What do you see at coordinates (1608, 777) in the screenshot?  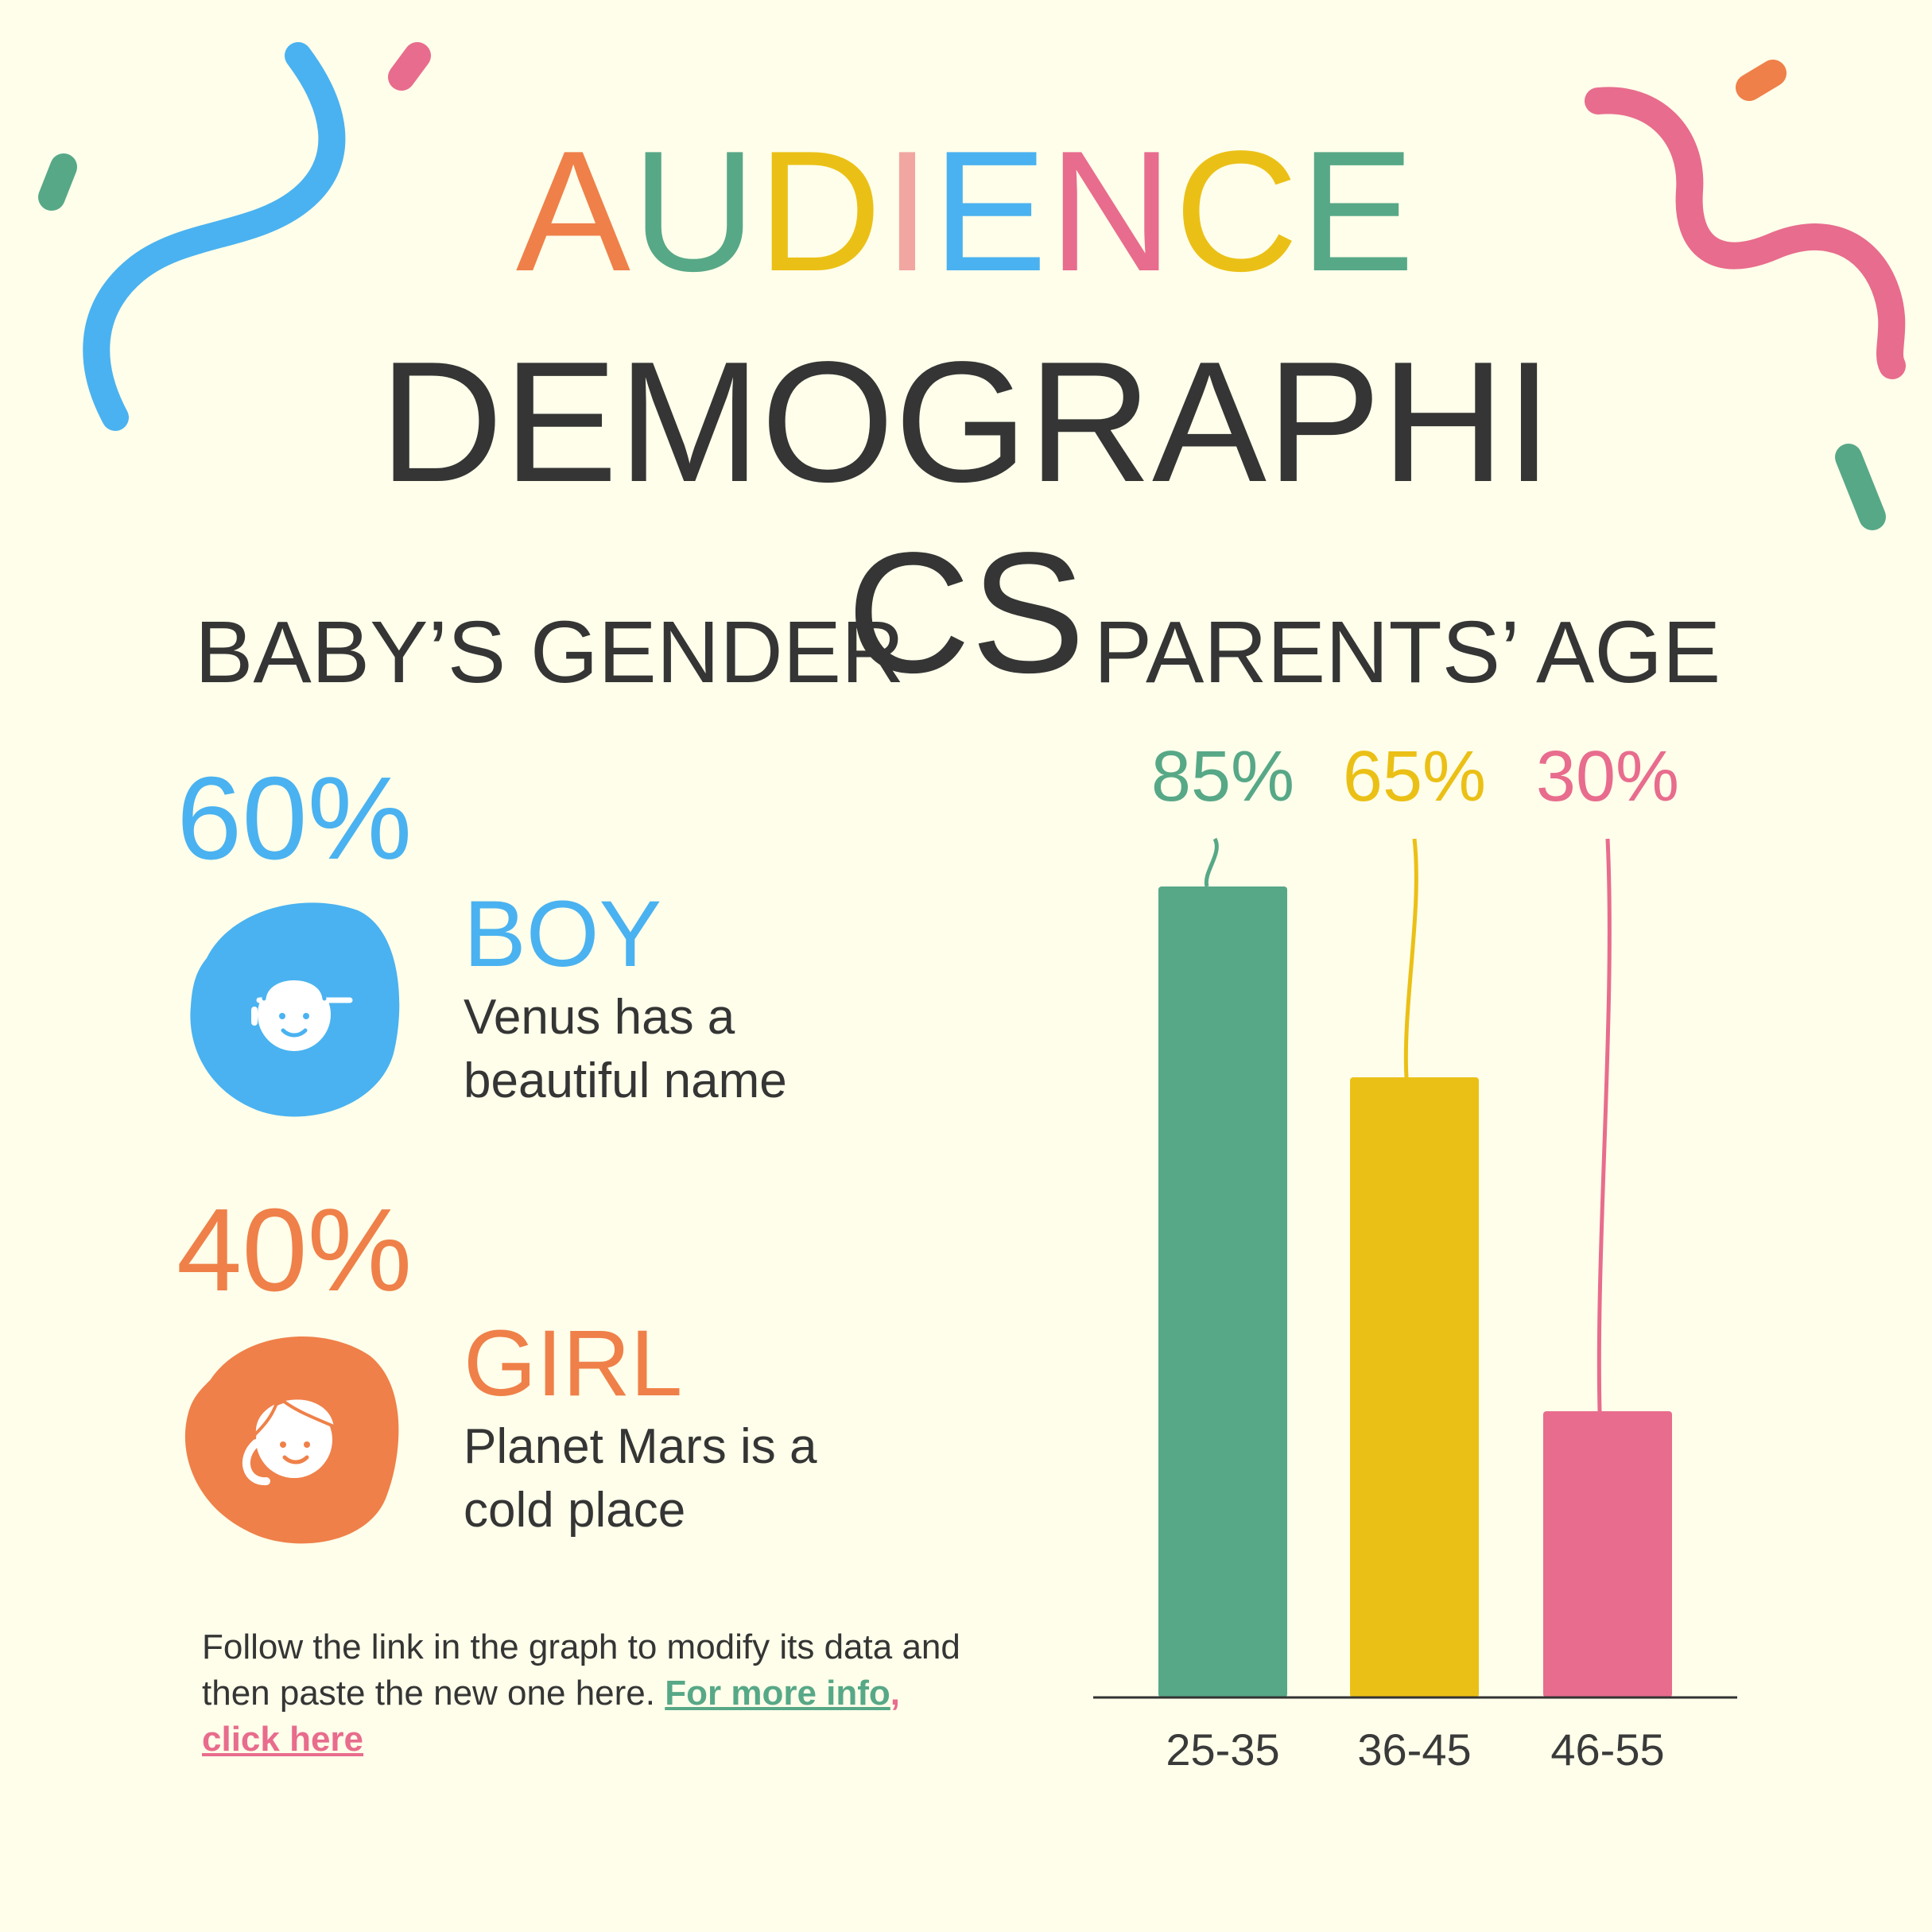 I see `value-label-46-55: 30%` at bounding box center [1608, 777].